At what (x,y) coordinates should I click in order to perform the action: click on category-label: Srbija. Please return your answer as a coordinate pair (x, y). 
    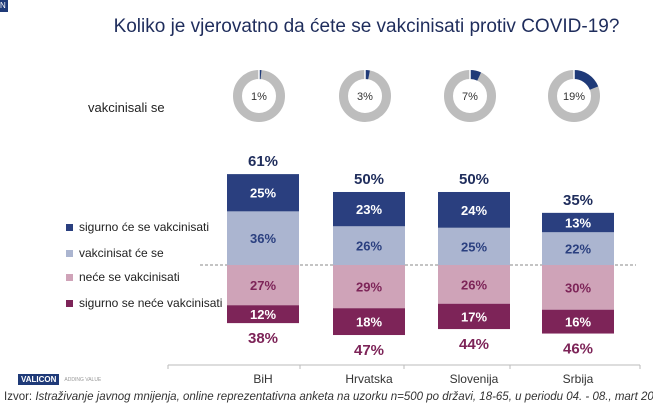
    Looking at the image, I should click on (578, 379).